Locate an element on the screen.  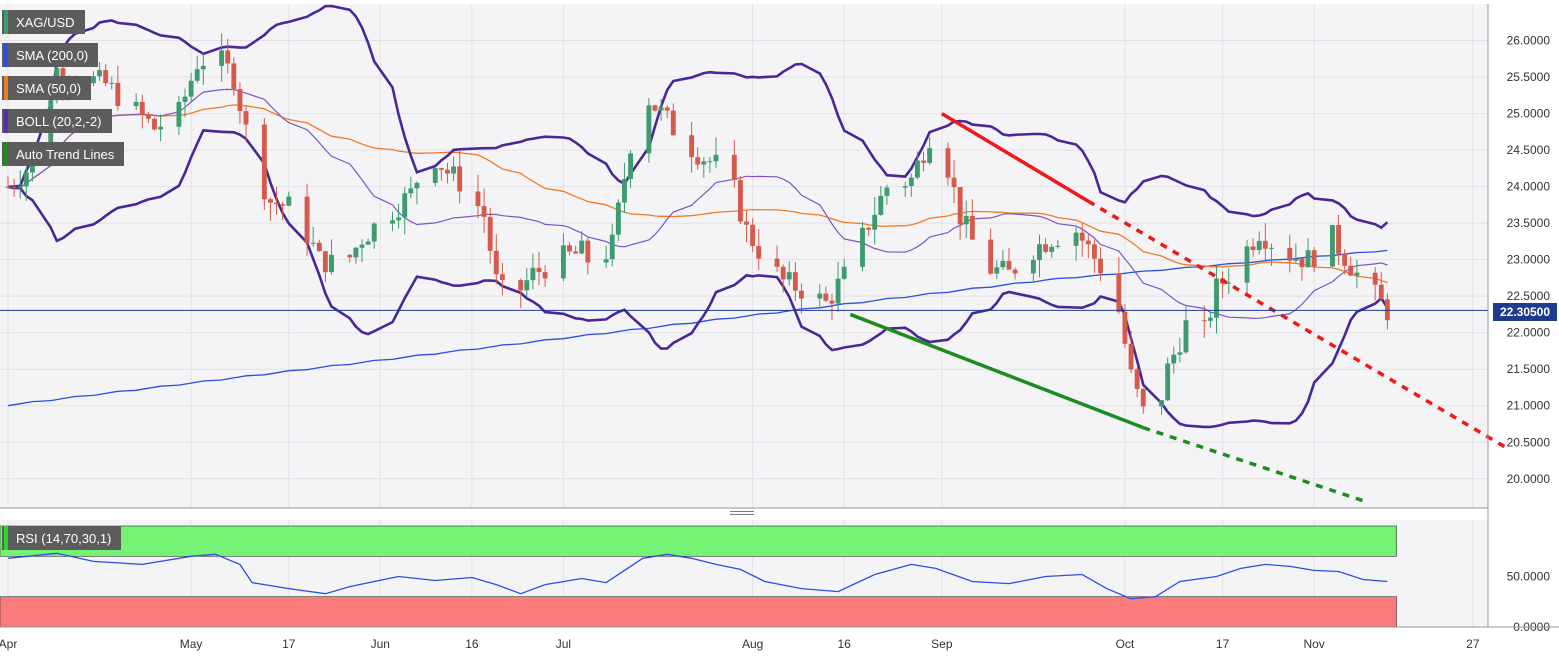
pane-splitter-handle is located at coordinates (742, 514).